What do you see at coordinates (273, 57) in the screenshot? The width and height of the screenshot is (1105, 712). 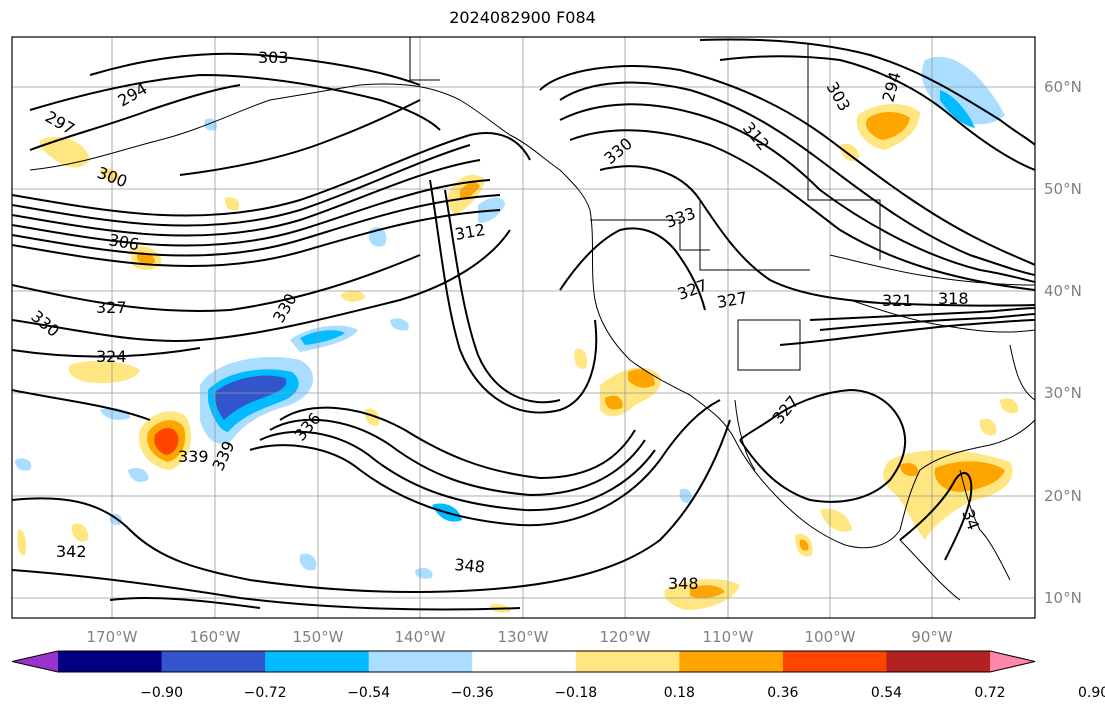 I see `contour-label: 303` at bounding box center [273, 57].